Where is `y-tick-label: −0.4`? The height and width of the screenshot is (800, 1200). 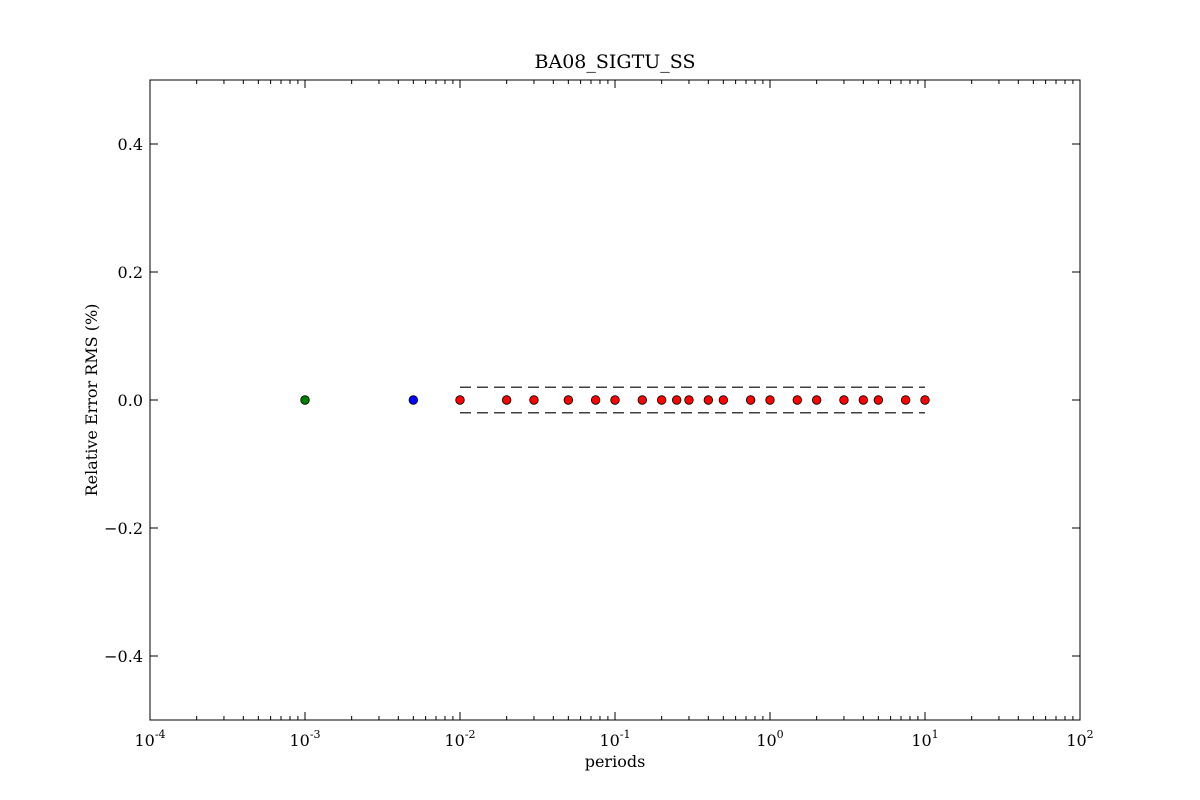
y-tick-label: −0.4 is located at coordinates (123, 656).